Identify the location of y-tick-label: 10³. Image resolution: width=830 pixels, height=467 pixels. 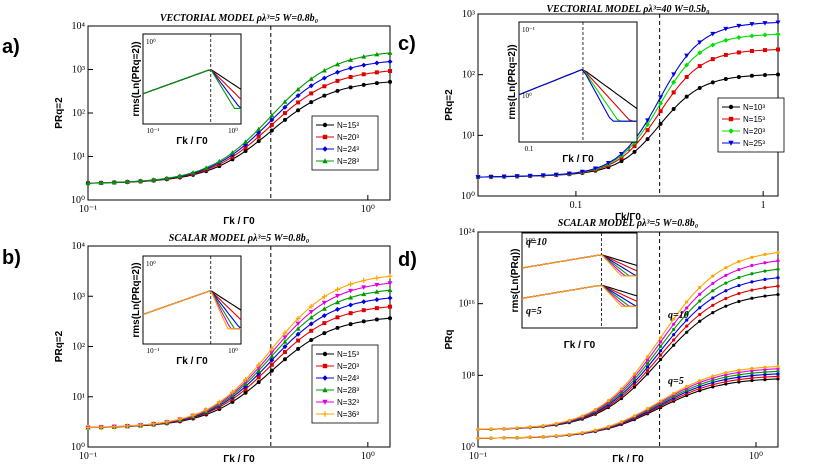
(78, 70).